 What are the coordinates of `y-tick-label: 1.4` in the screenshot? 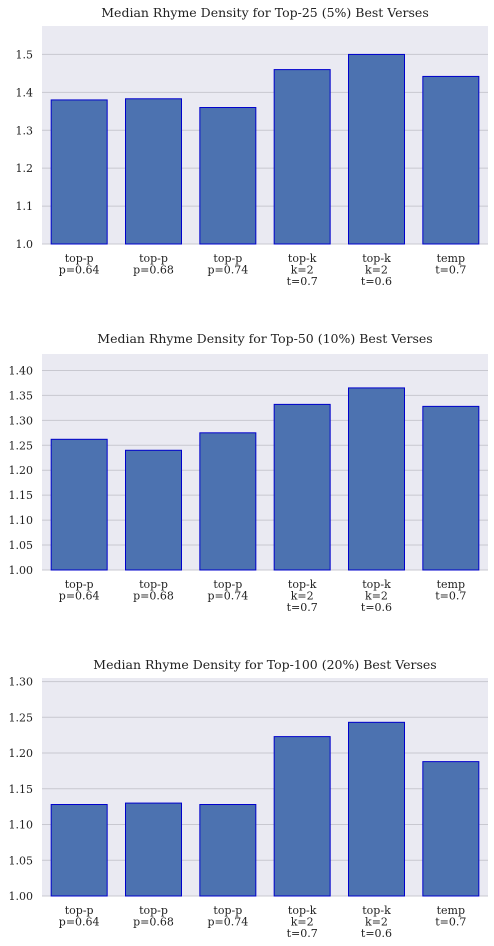 It's located at (25, 92).